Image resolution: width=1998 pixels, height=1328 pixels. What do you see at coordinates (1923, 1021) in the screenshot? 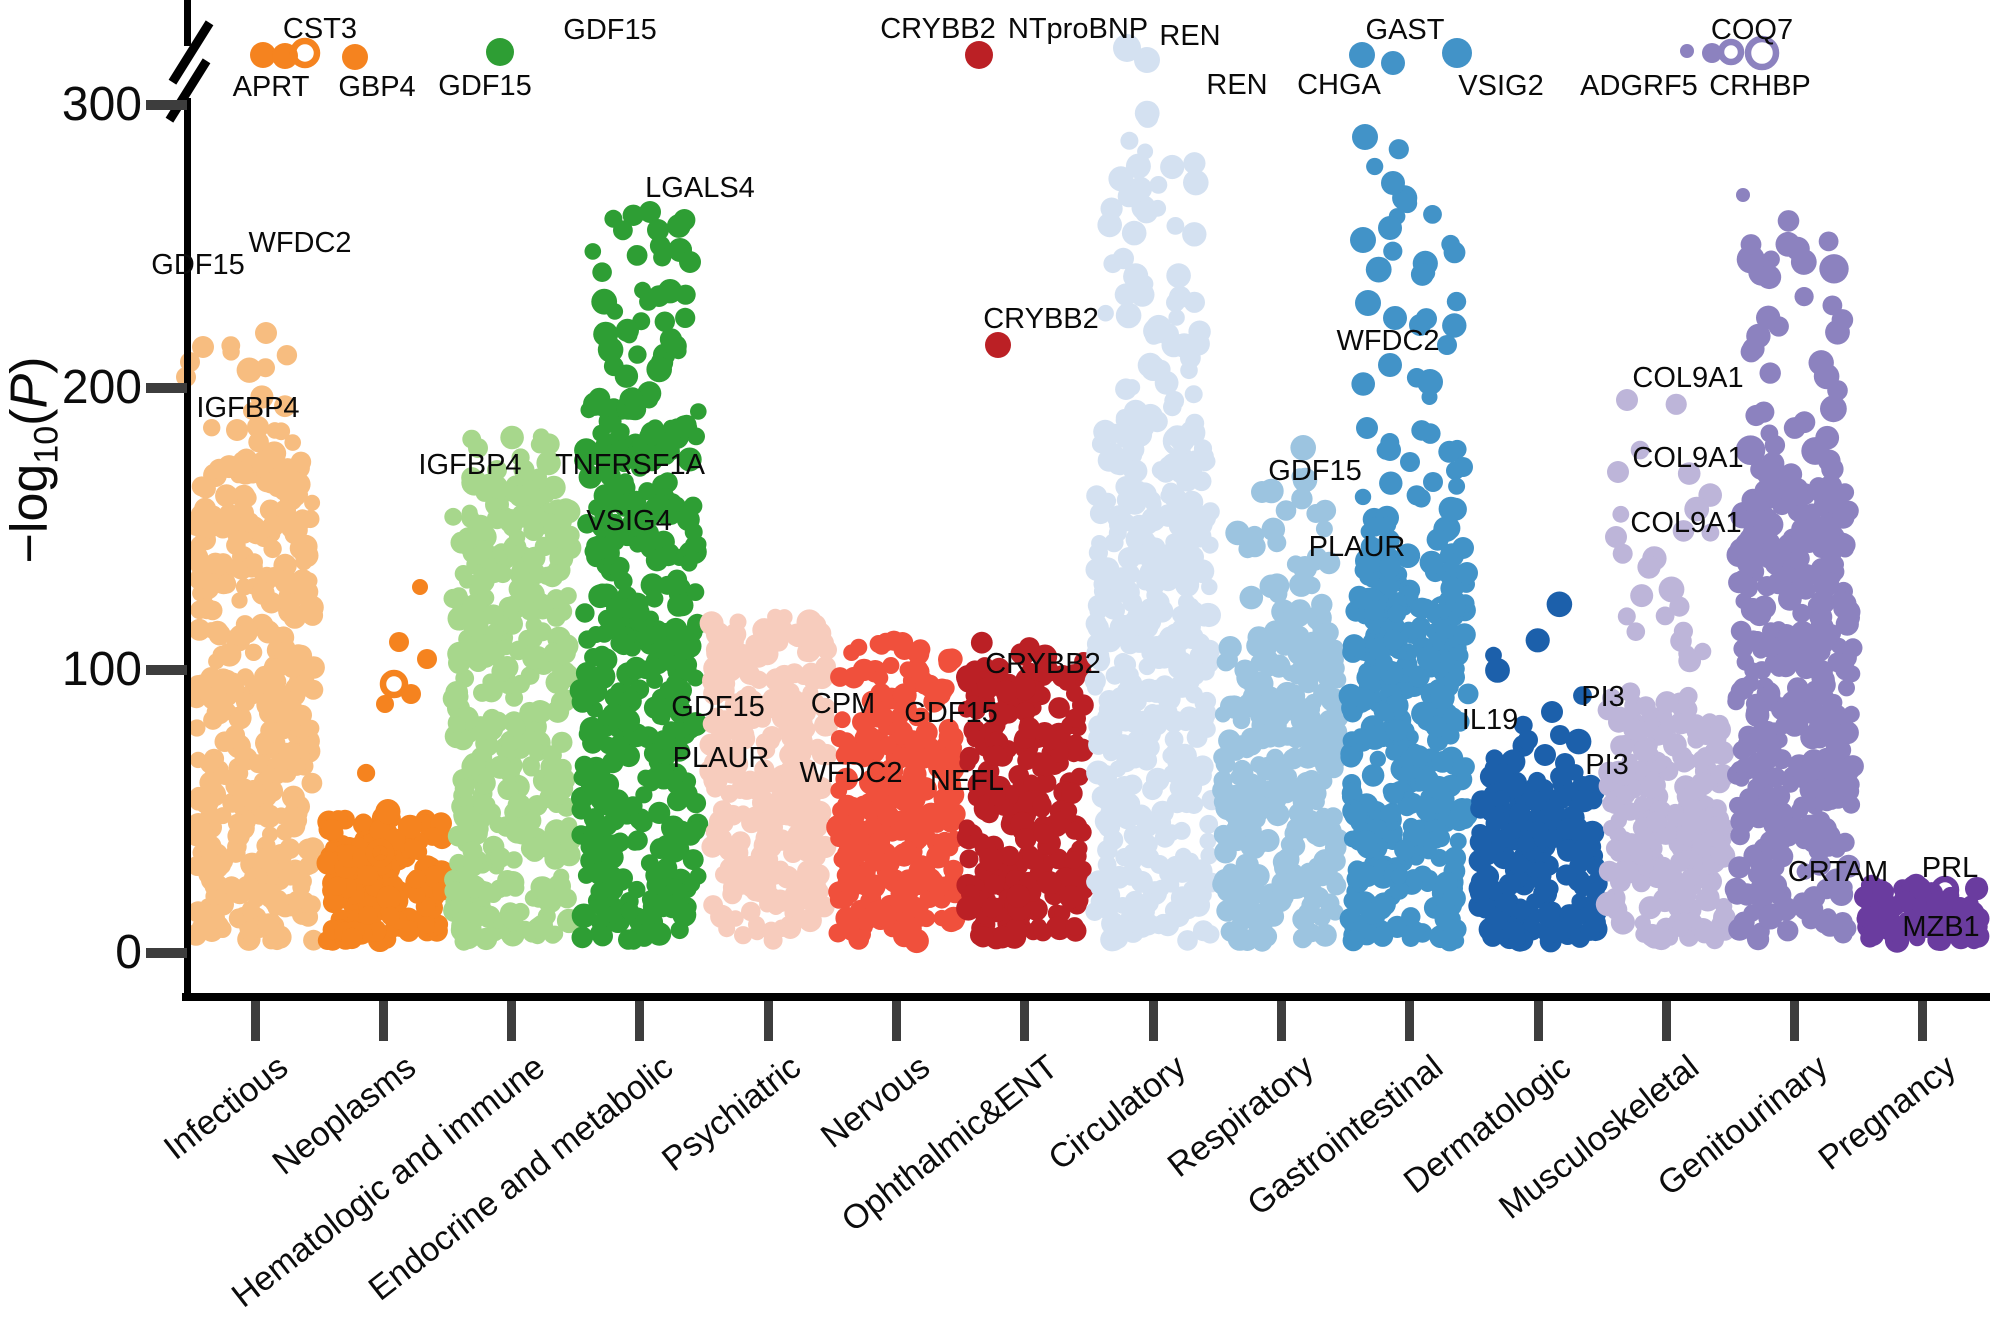
I see `x-axis-tick` at bounding box center [1923, 1021].